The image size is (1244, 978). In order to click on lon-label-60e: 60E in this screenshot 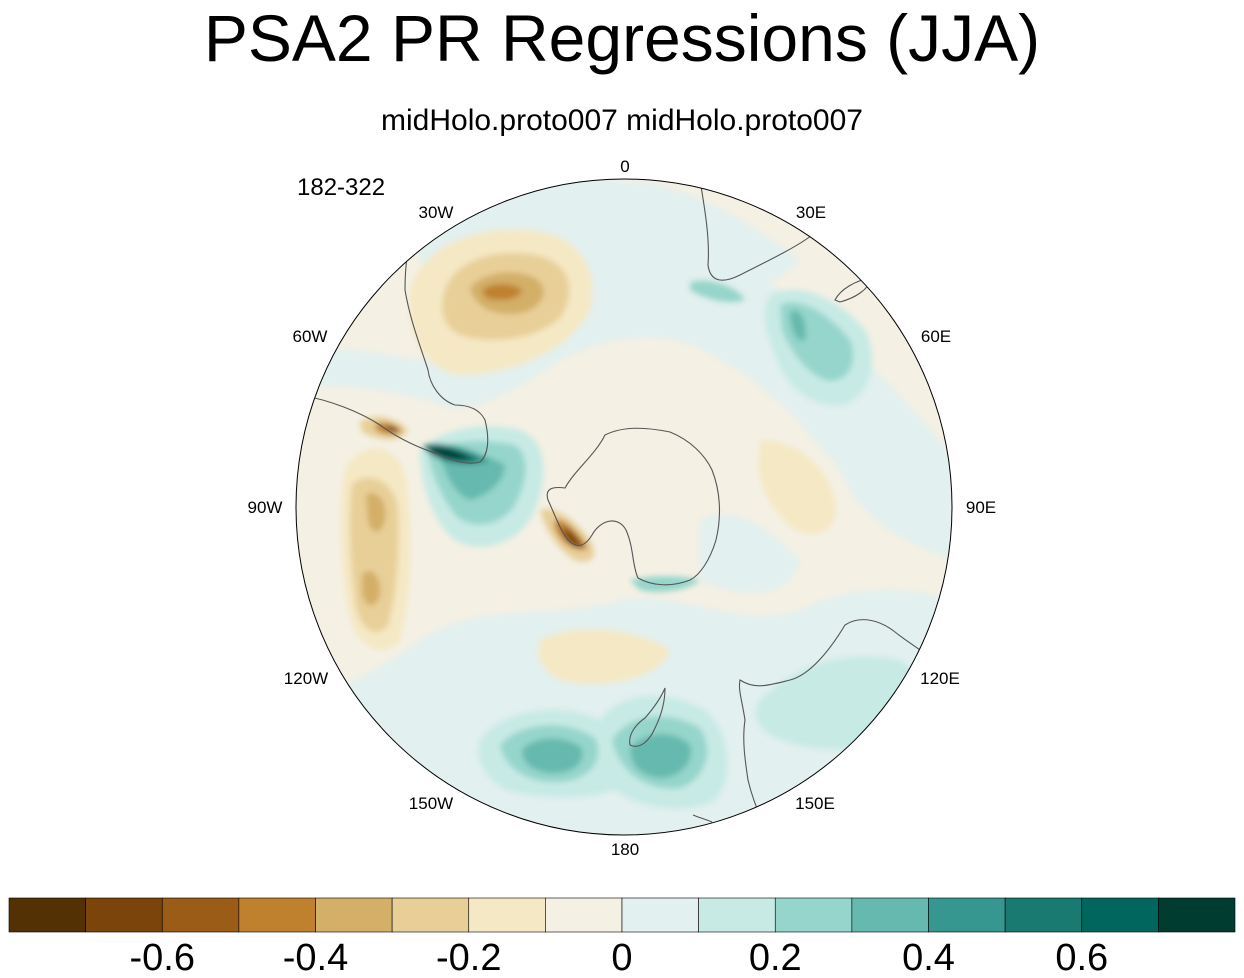, I will do `click(936, 336)`.